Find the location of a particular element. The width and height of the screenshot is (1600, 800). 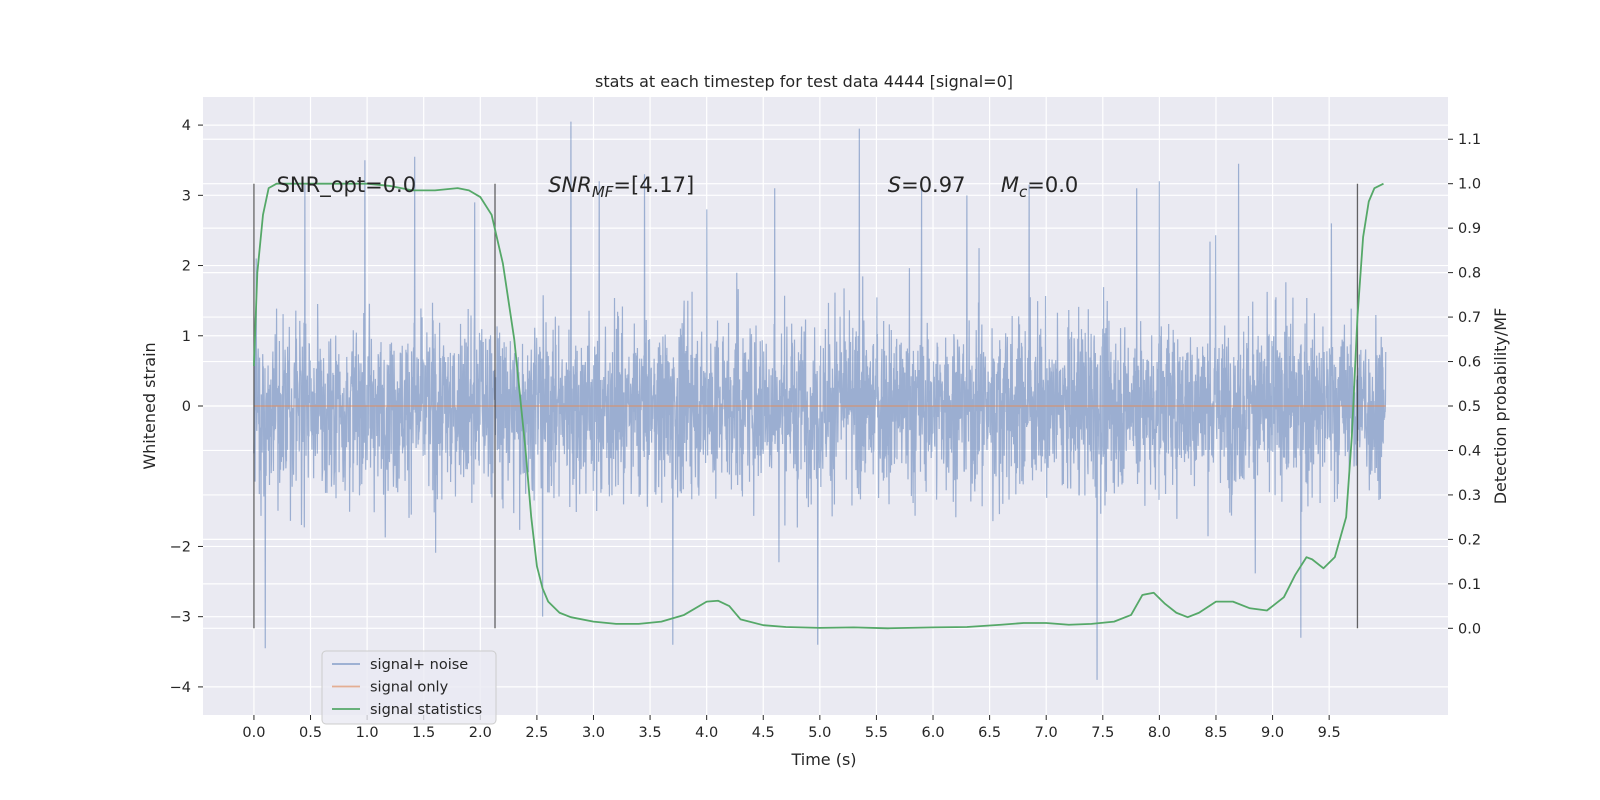

annotation-text: S=0.97 is located at coordinates (927, 185).